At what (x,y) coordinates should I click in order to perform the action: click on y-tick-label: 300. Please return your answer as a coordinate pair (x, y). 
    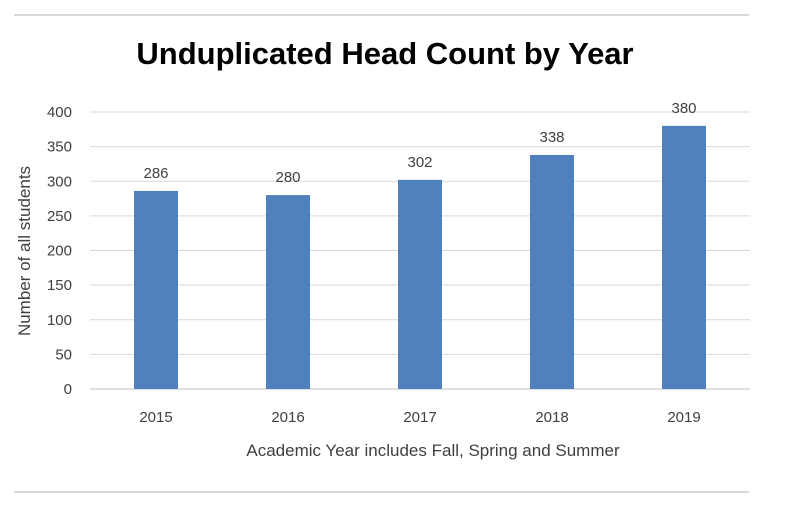
    Looking at the image, I should click on (59, 181).